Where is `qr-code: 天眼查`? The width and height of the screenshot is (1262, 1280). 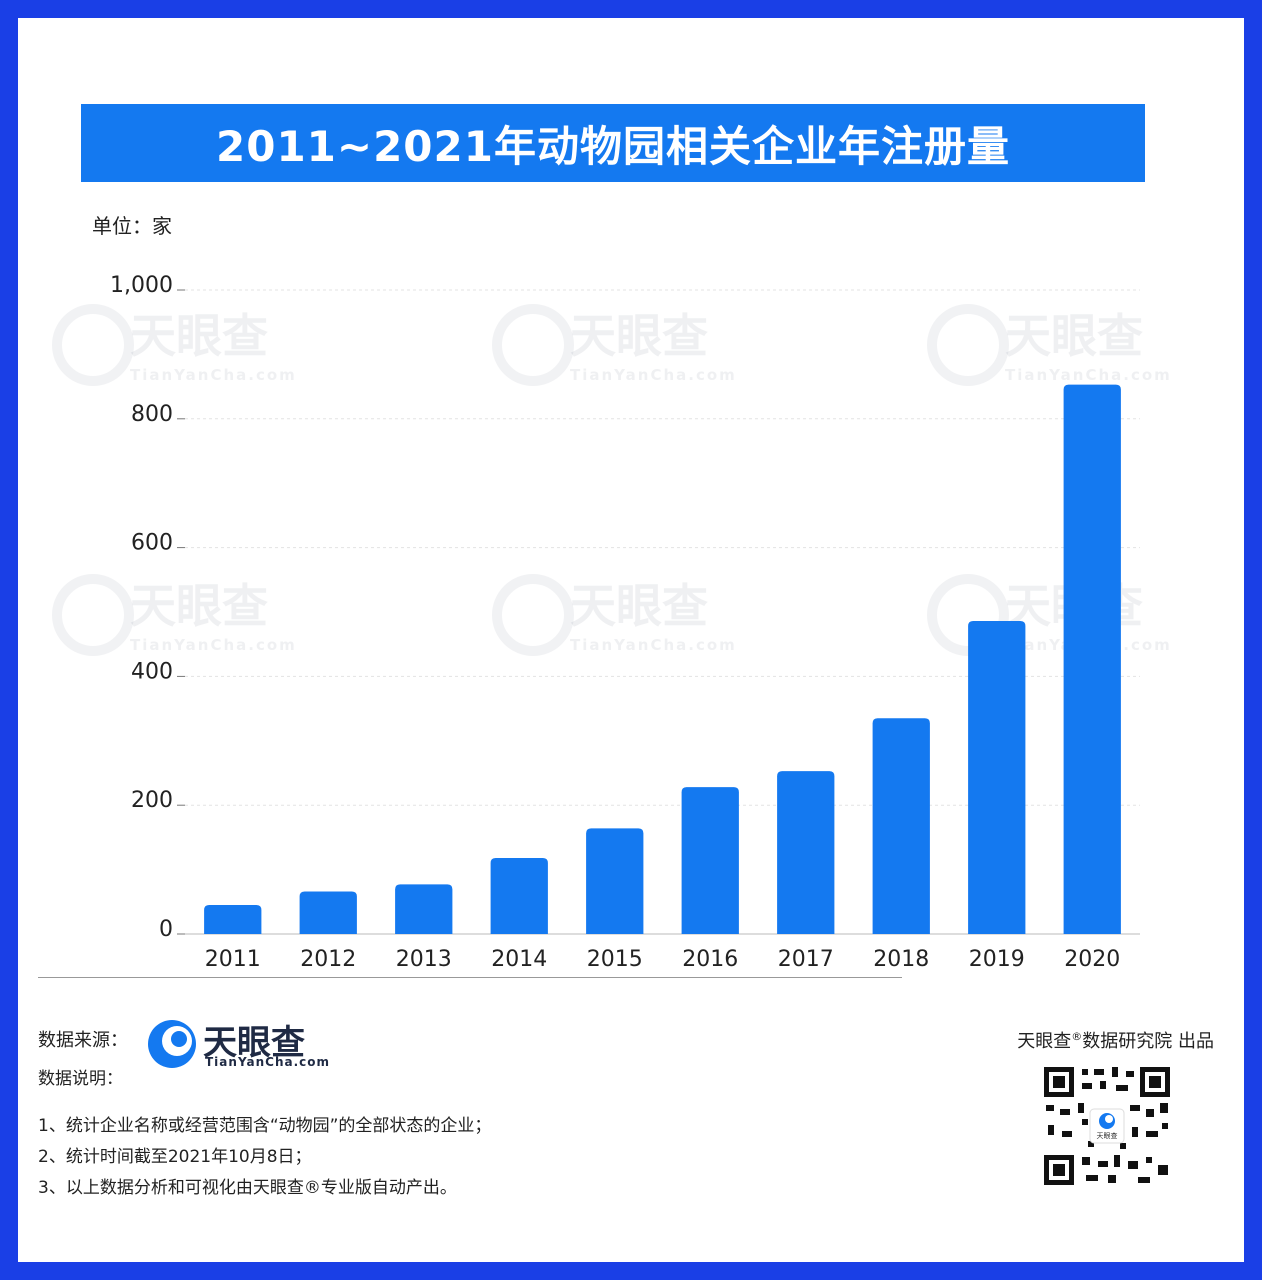 qr-code: 天眼查 is located at coordinates (1107, 1126).